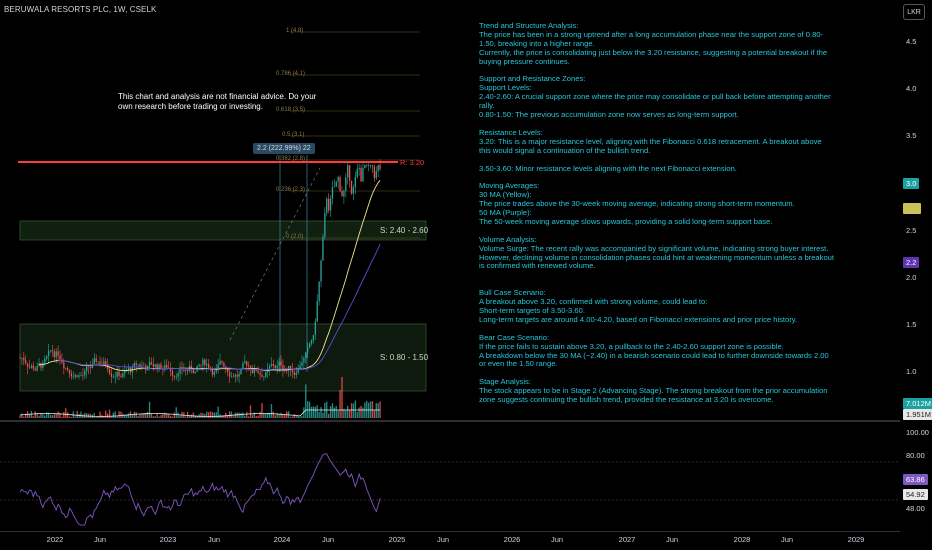 The width and height of the screenshot is (932, 550). I want to click on currency-button: LKR, so click(914, 12).